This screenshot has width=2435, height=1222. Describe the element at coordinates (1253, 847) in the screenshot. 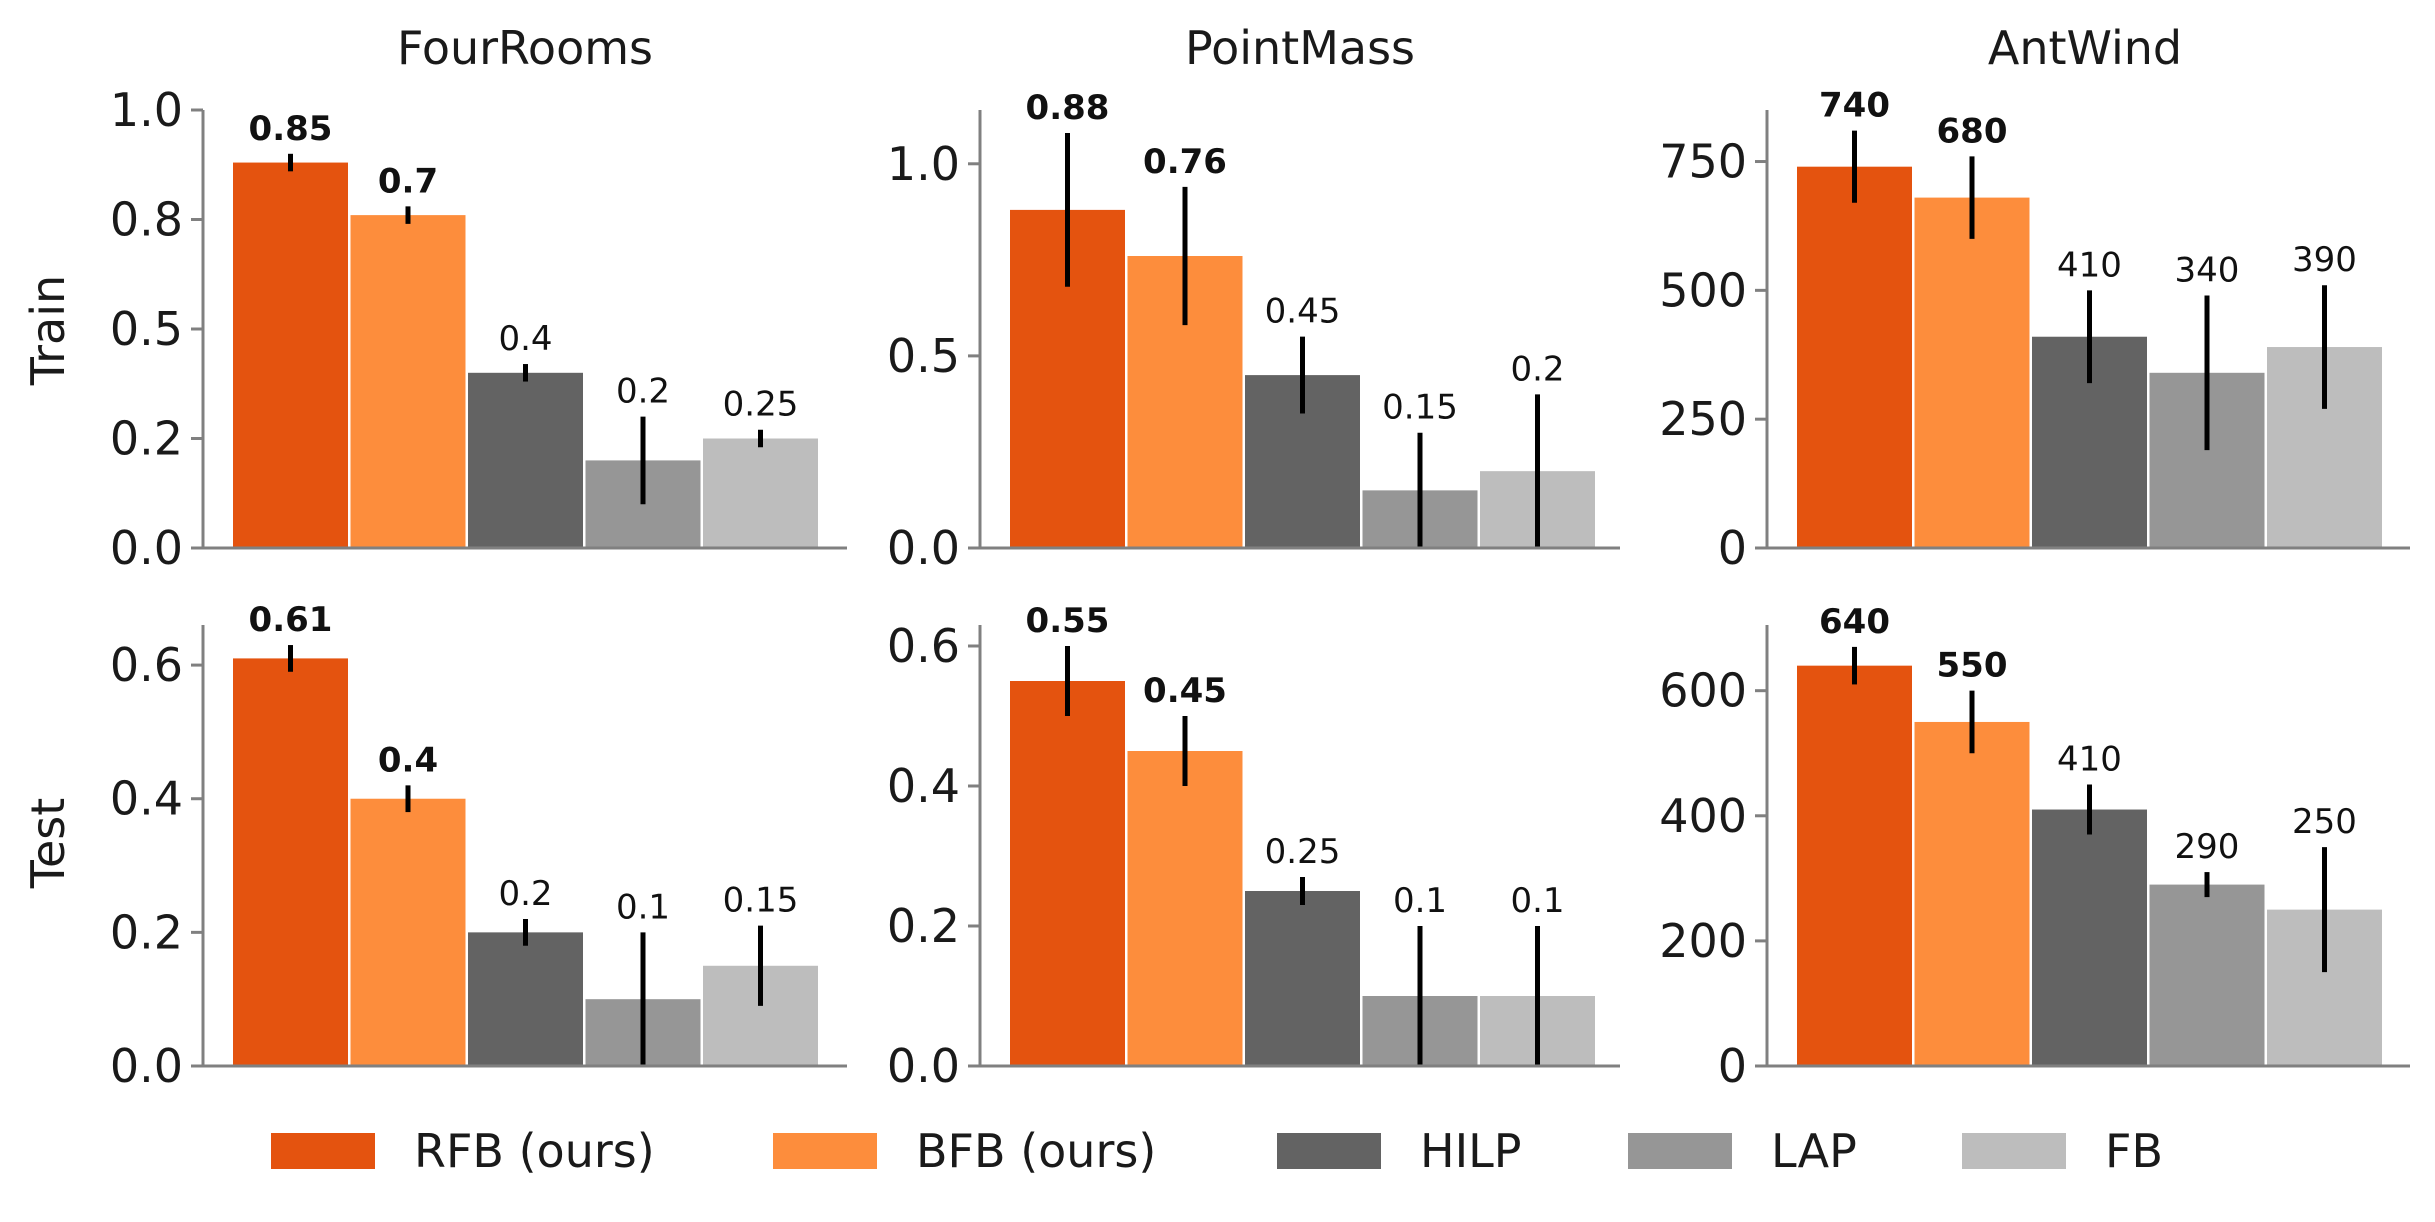

I see `chart-panel: 0.55 0.45 0.25 0.1 0.1 0.0 0.2 0.4 0.6` at that location.